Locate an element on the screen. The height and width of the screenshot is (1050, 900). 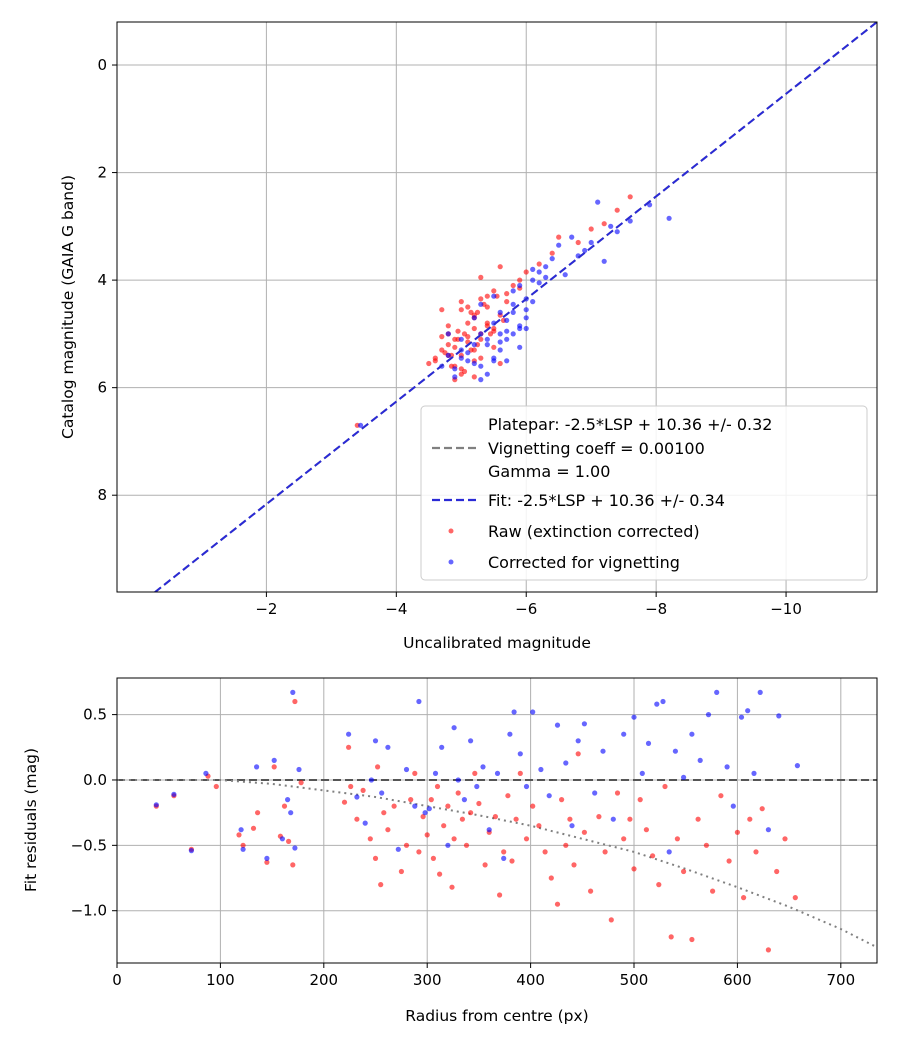
residuals-plot-xtick-label: 200 is located at coordinates (323, 980).